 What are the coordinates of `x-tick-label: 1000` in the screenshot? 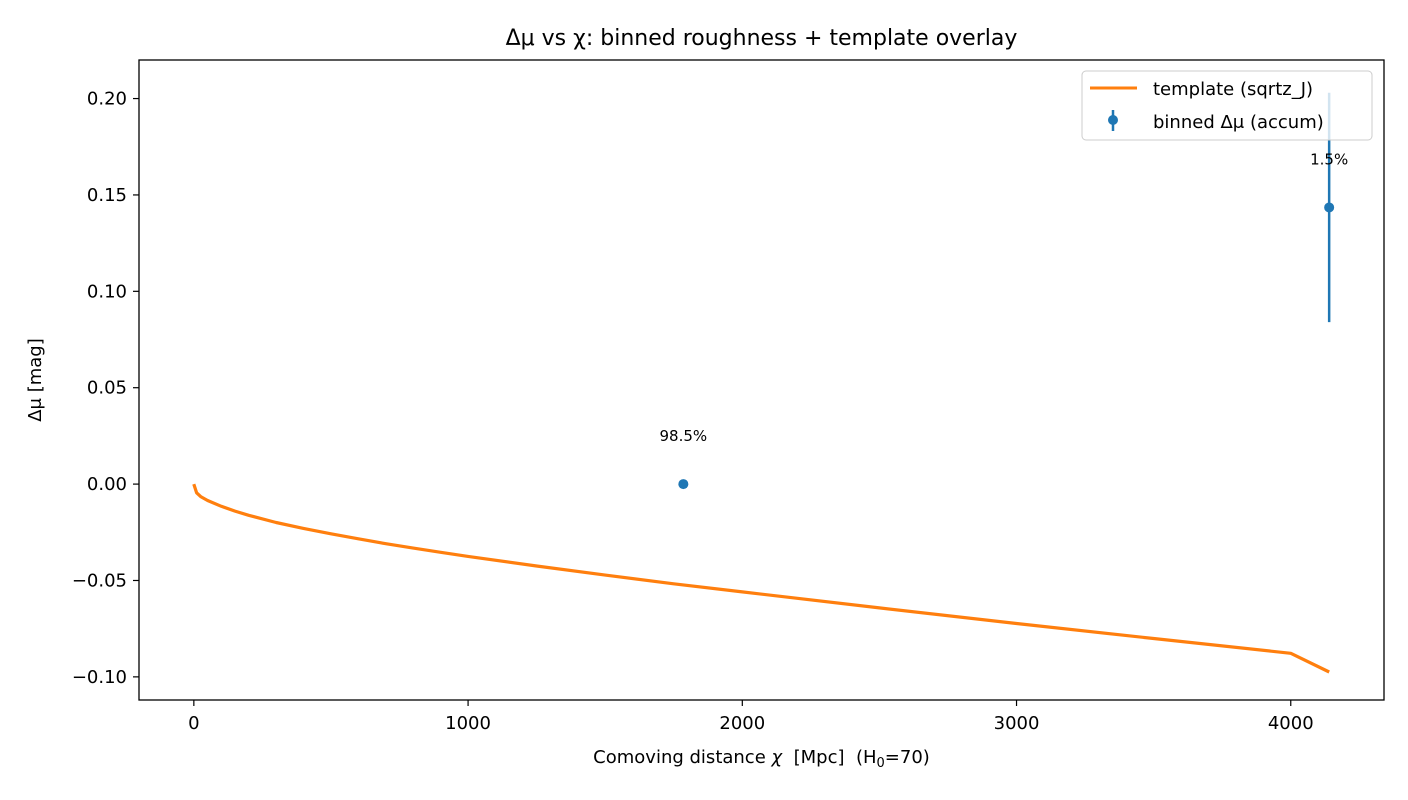 It's located at (468, 723).